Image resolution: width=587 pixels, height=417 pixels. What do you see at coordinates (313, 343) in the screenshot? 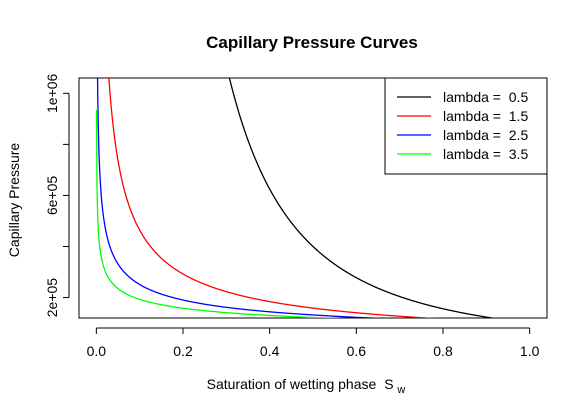
I see `x-axis: 0.0 0.2 0.4 0.6 0.8 1.0` at bounding box center [313, 343].